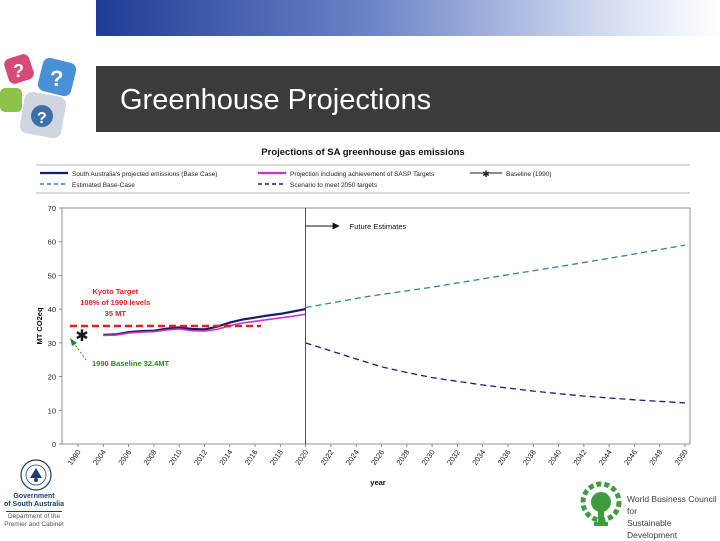  Describe the element at coordinates (204, 325) in the screenshot. I see `series-line-sasp` at that location.